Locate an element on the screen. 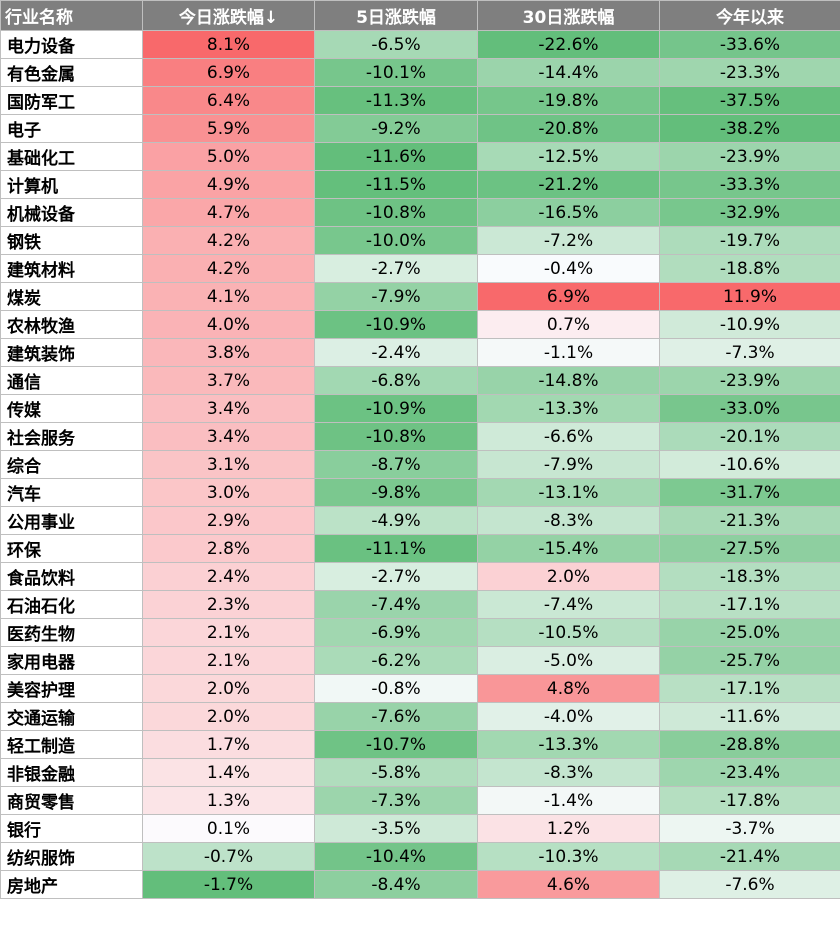 The height and width of the screenshot is (929, 840). industry-name-cell: 汽车 is located at coordinates (72, 493).